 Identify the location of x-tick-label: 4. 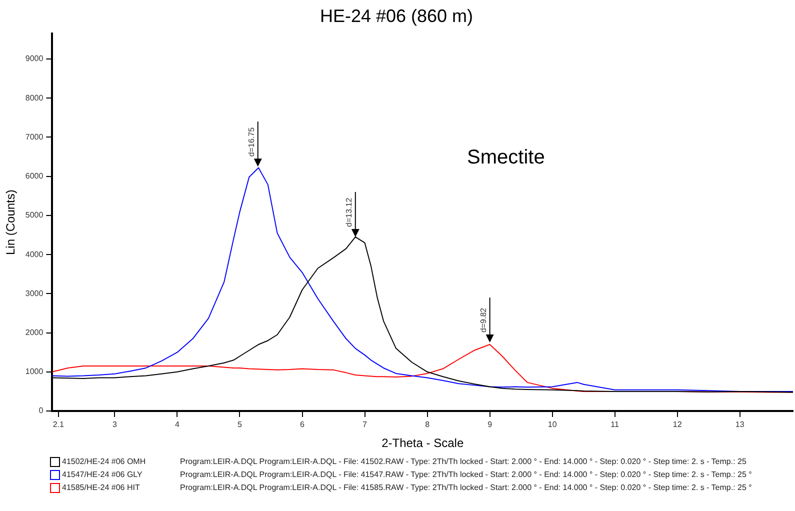
(177, 425).